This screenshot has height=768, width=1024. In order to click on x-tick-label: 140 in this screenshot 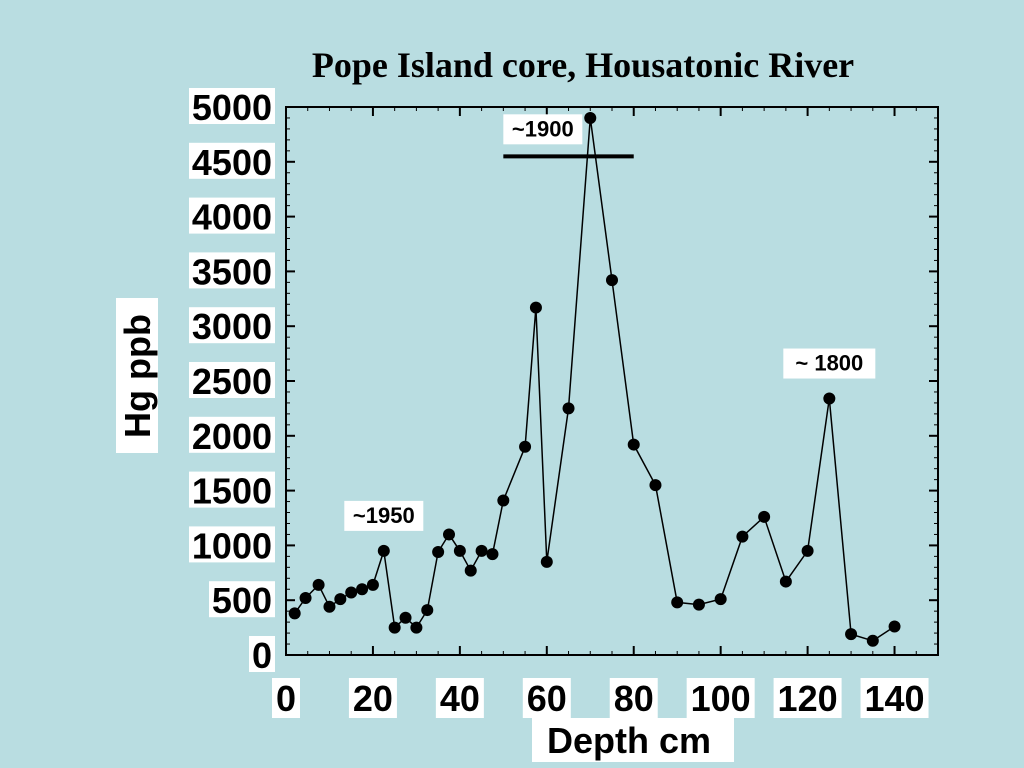, I will do `click(894, 698)`.